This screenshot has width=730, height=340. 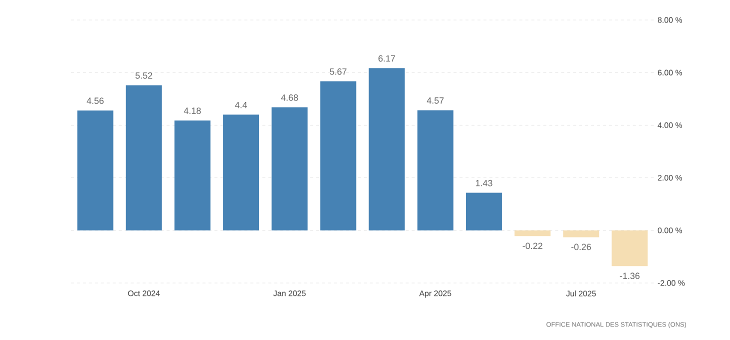 I want to click on data-label: 1.43, so click(x=484, y=183).